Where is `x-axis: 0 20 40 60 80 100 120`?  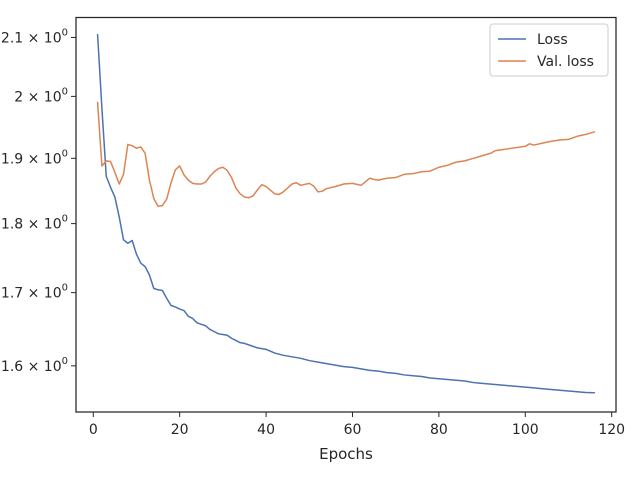 x-axis: 0 20 40 60 80 100 120 is located at coordinates (357, 425).